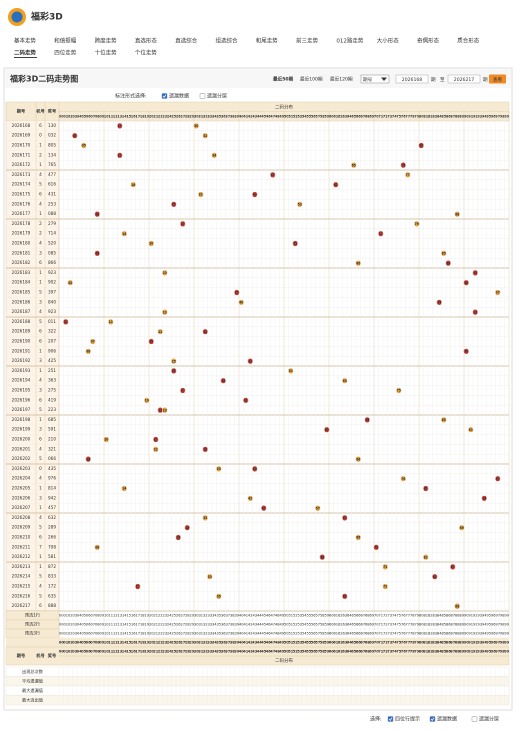  I want to click on result: 363, so click(52, 380).